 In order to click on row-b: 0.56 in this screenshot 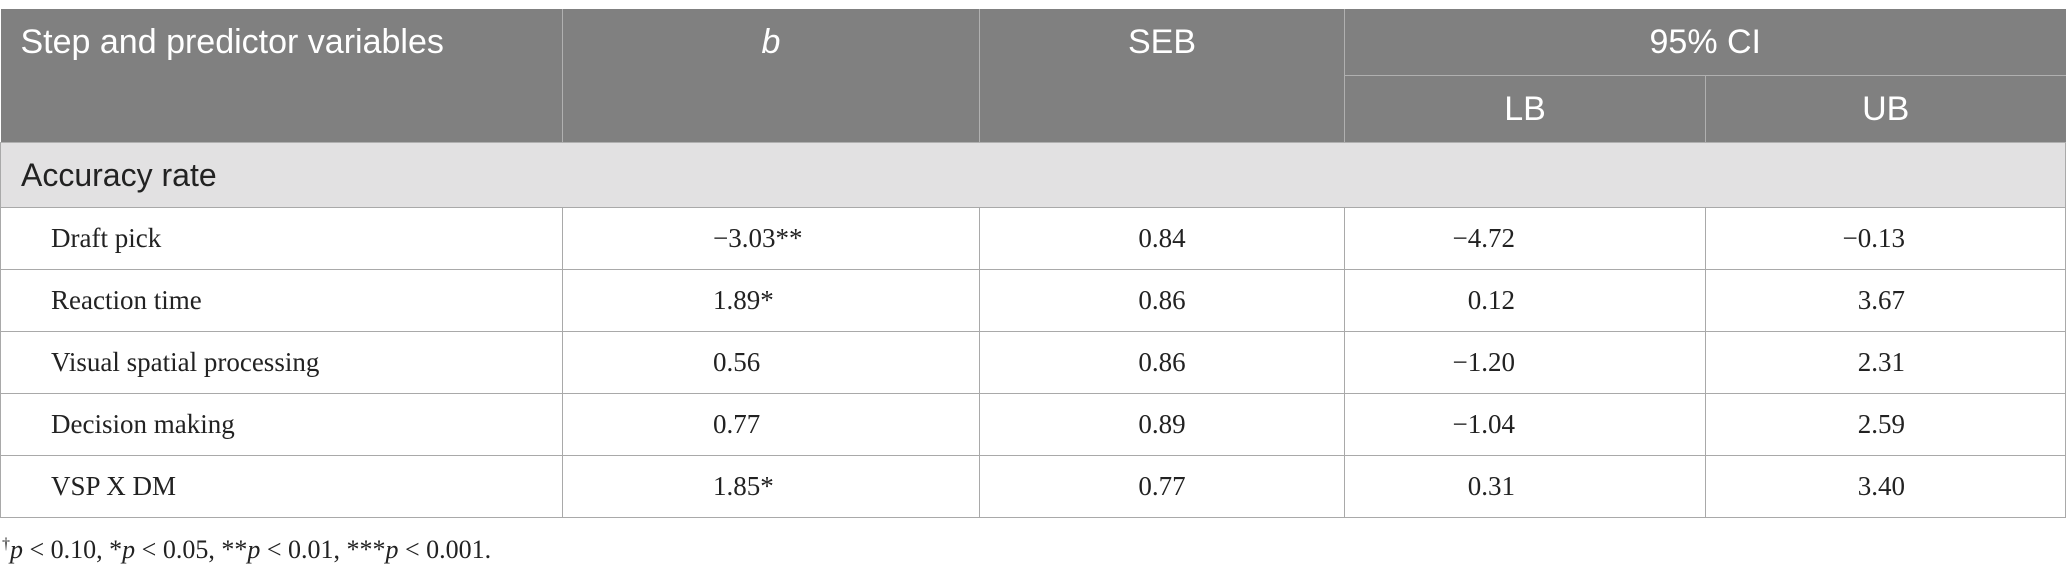, I will do `click(771, 362)`.